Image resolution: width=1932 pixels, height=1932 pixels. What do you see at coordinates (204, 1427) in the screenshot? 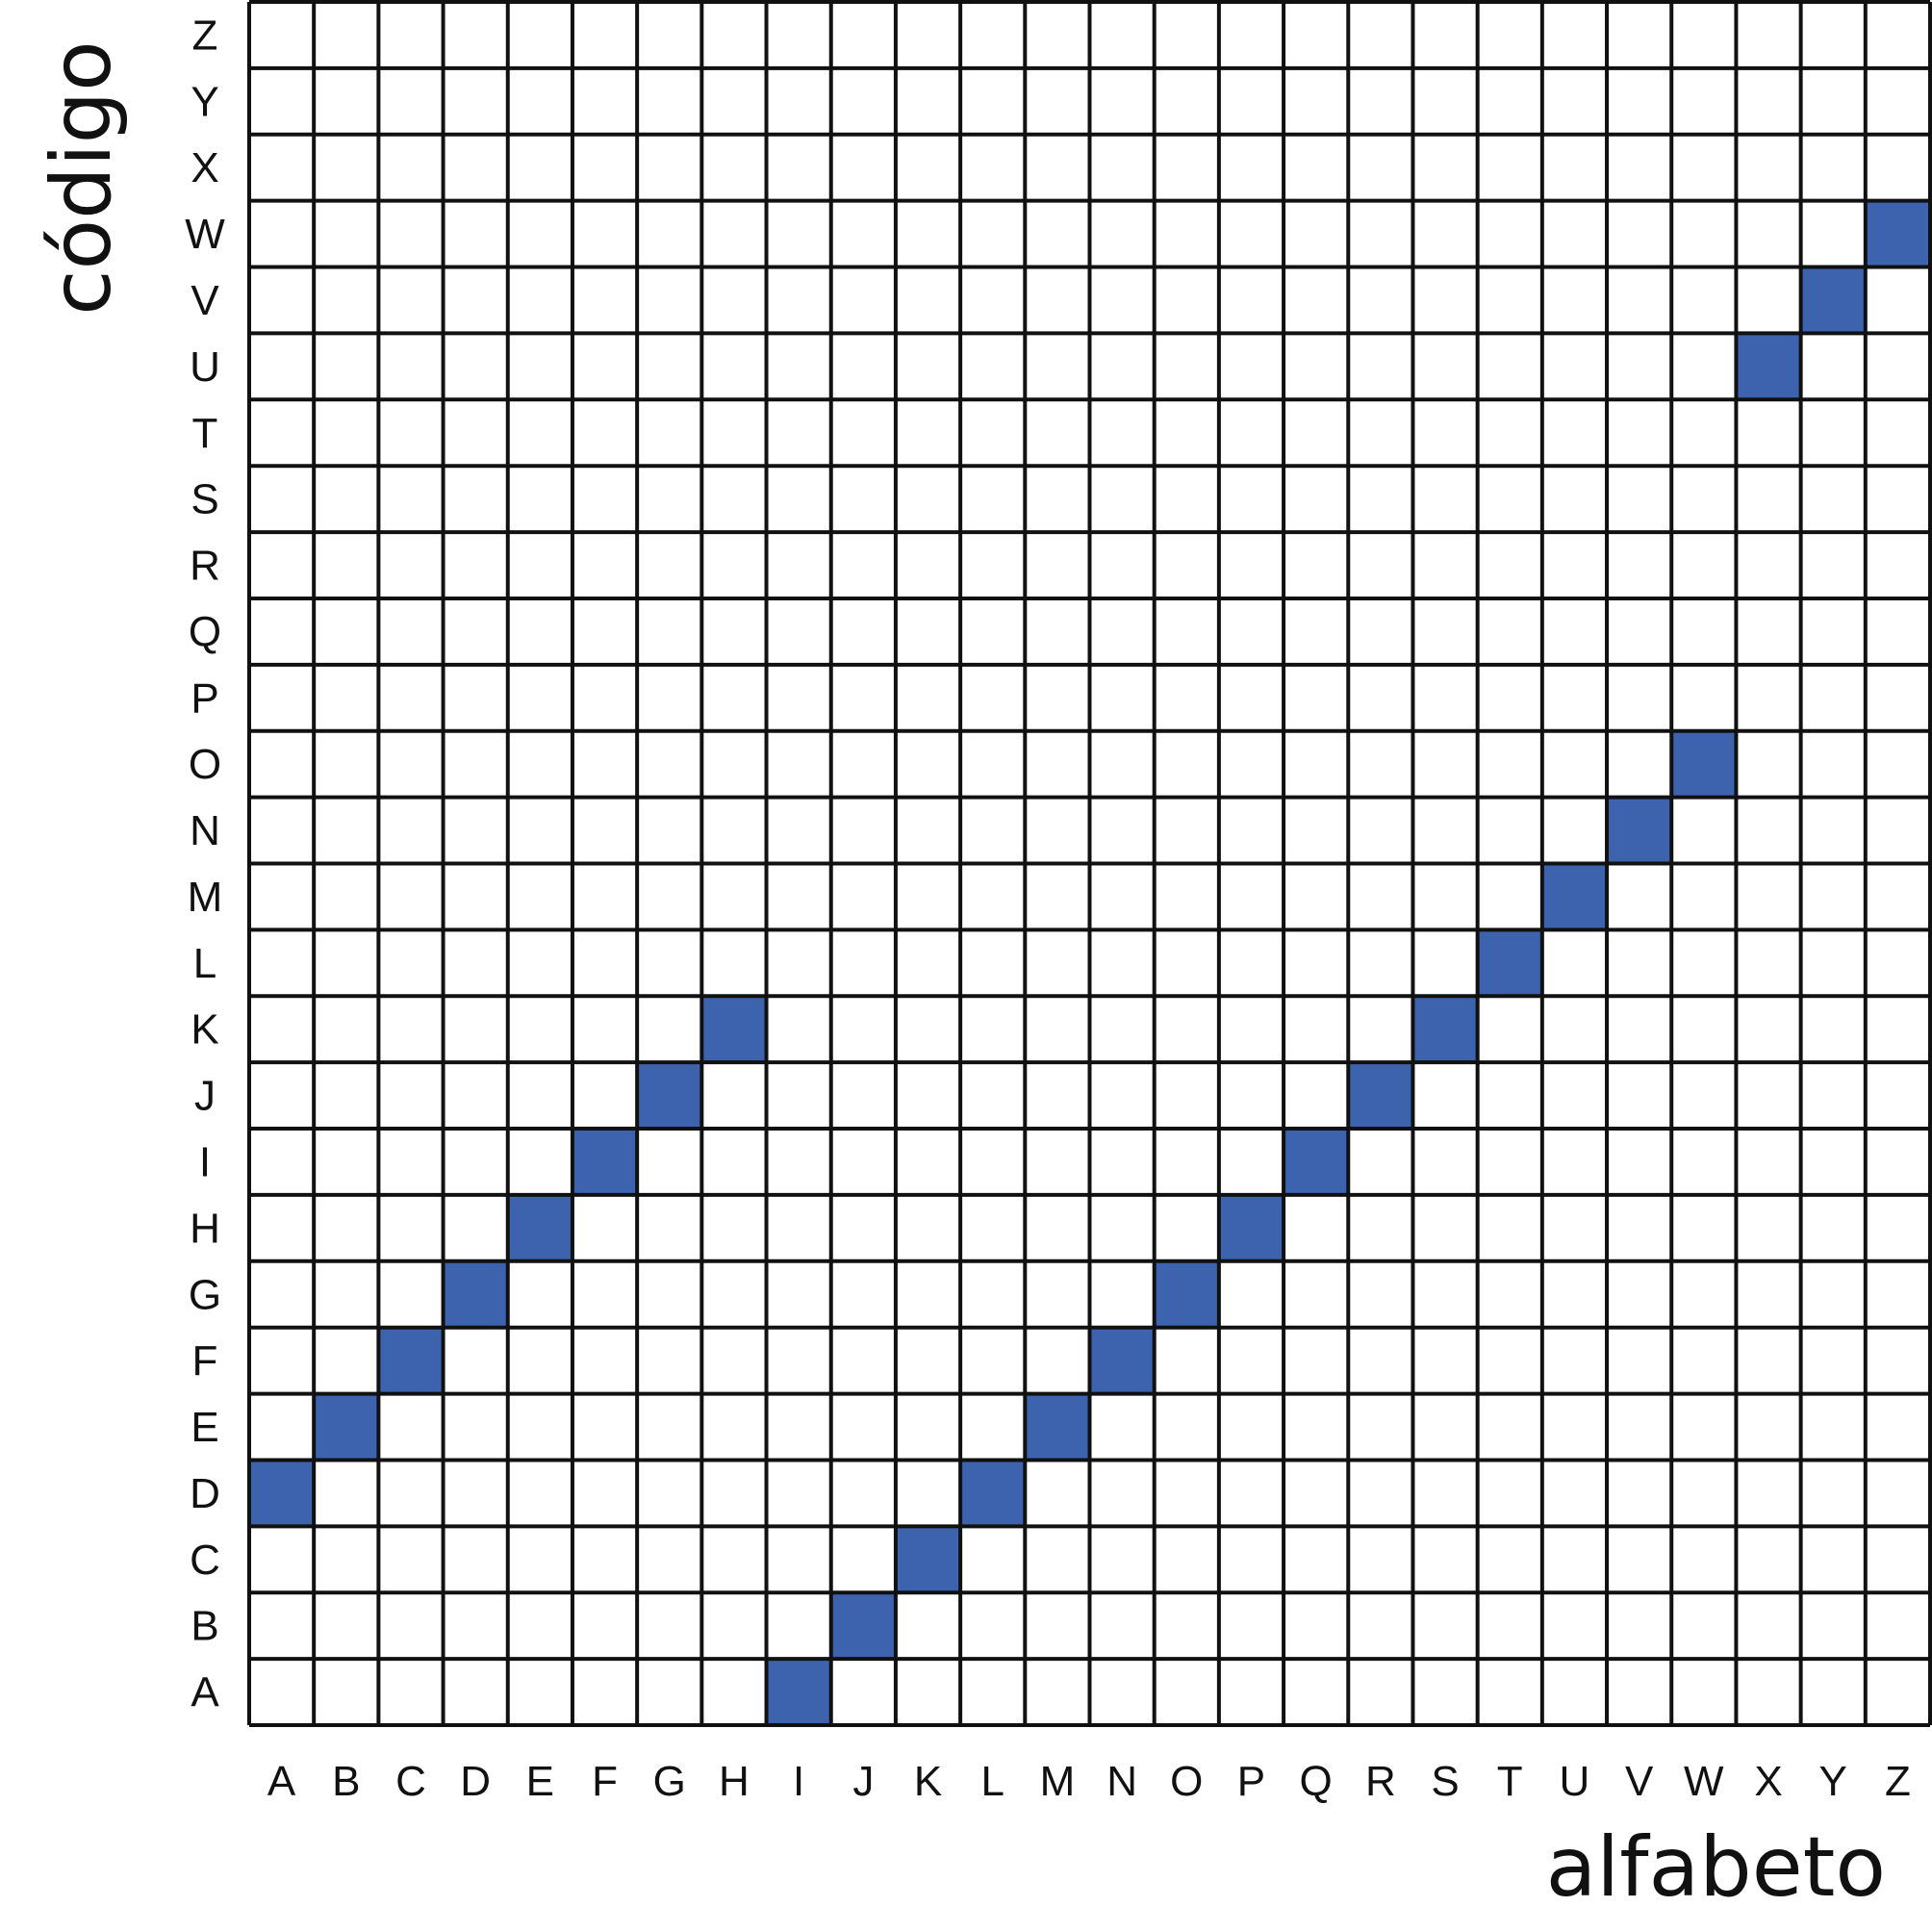
I see `y-tick-label-E: E` at bounding box center [204, 1427].